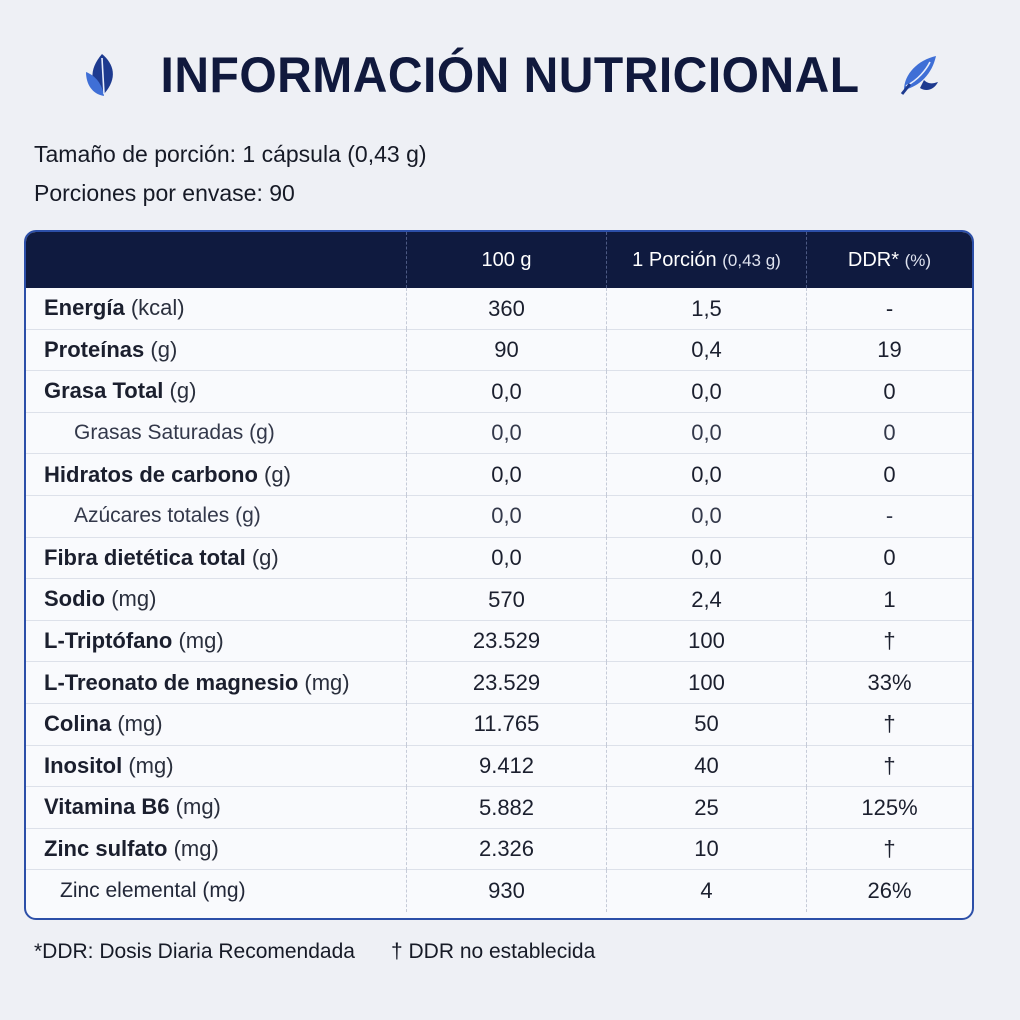 This screenshot has width=1020, height=1020. I want to click on page-title: INFORMACIÓN NUTRICIONAL, so click(510, 75).